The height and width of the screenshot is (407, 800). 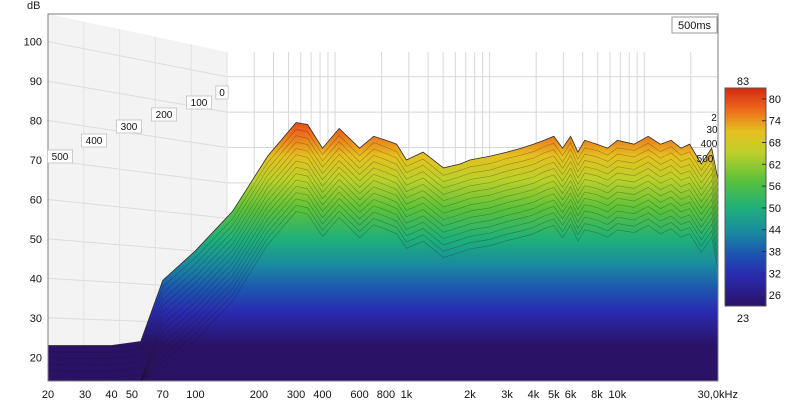 I want to click on depth-tick-label: 400, so click(x=94, y=141).